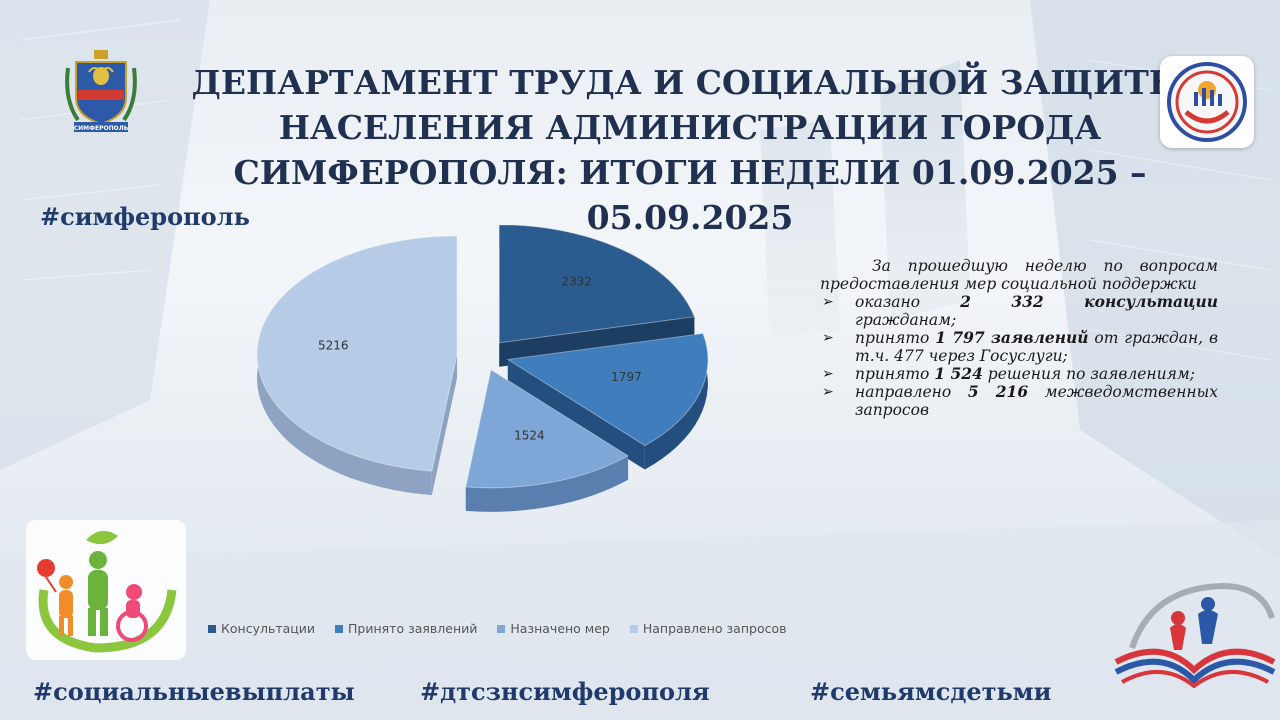 This screenshot has height=720, width=1280. What do you see at coordinates (576, 282) in the screenshot?
I see `pie-data-label-1: 2332` at bounding box center [576, 282].